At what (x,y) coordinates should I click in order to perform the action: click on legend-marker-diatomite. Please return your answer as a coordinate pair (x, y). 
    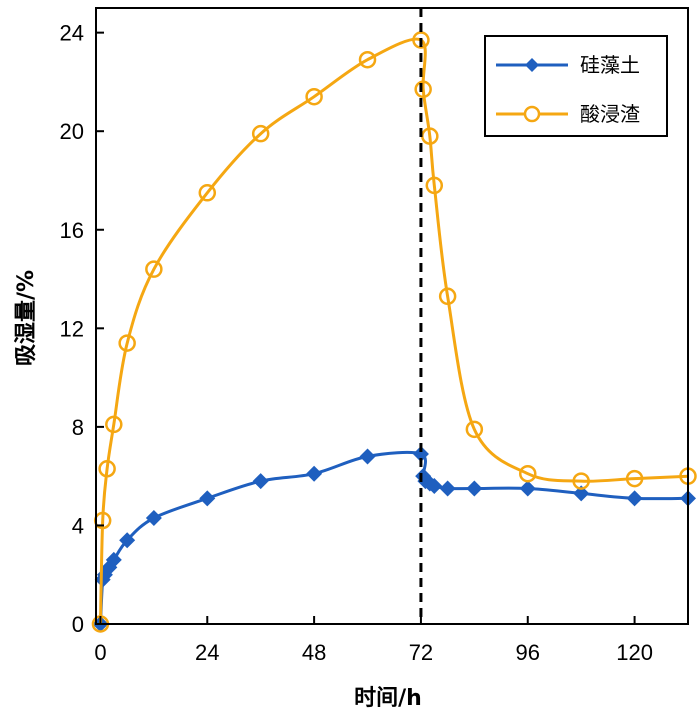
    Looking at the image, I should click on (532, 65).